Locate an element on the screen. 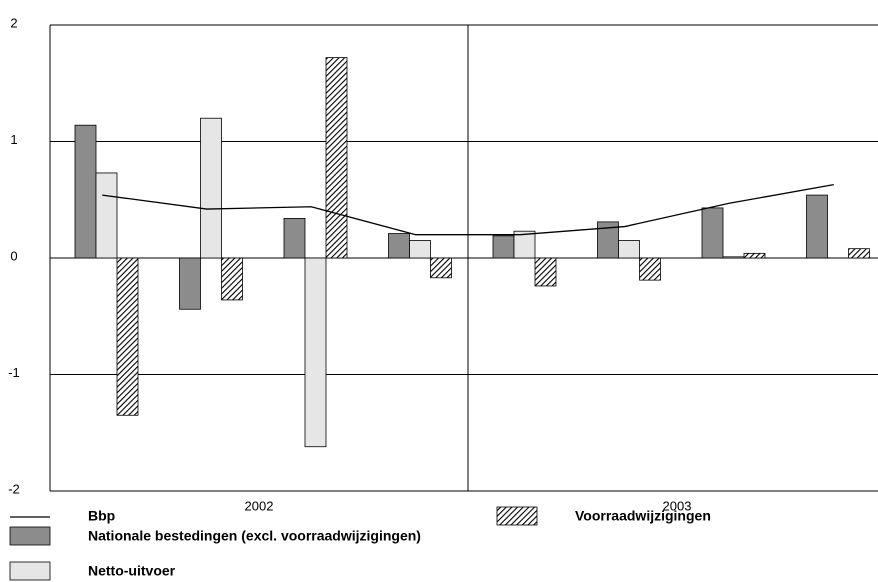 Image resolution: width=878 pixels, height=582 pixels. y-tick-label: 0 is located at coordinates (13, 255).